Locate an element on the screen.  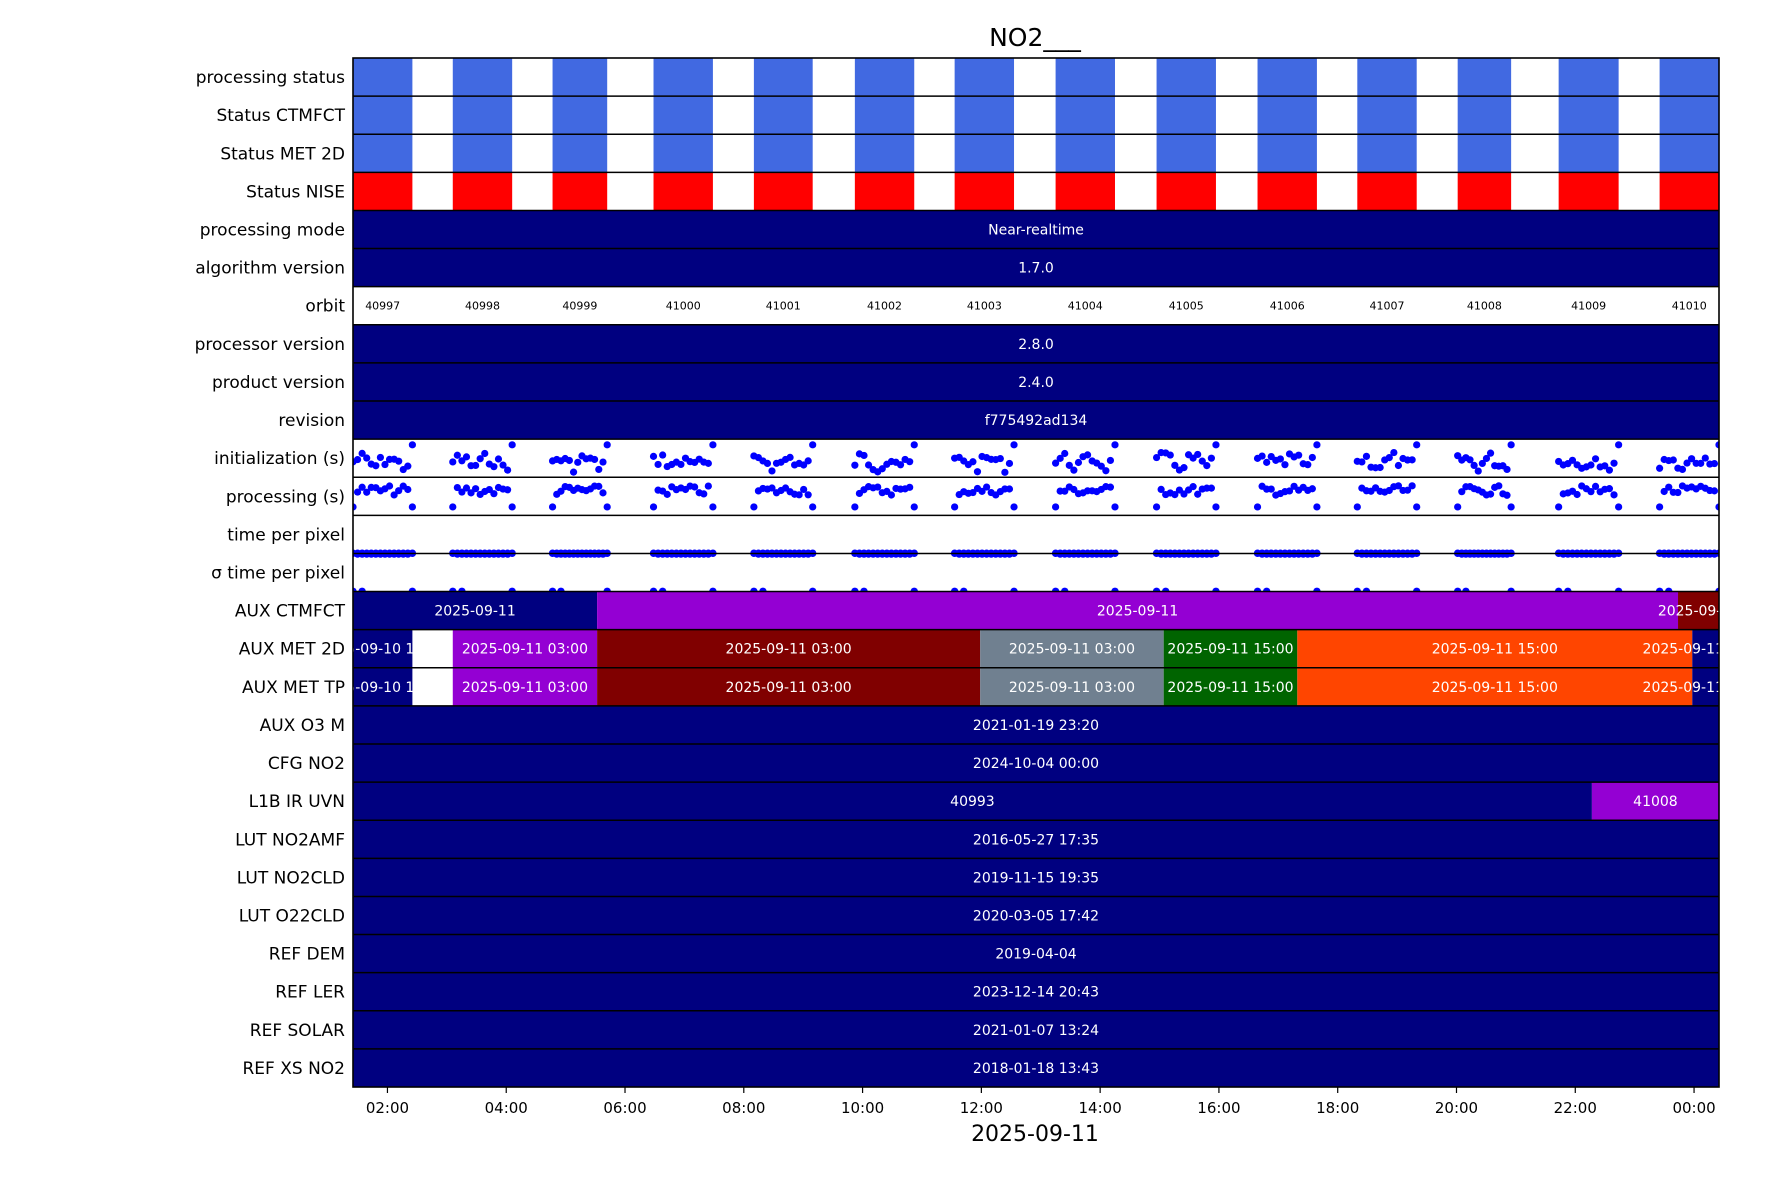
segment-label-aux-met-tp-6: 2025-09-11 15:00 is located at coordinates (1706, 688).